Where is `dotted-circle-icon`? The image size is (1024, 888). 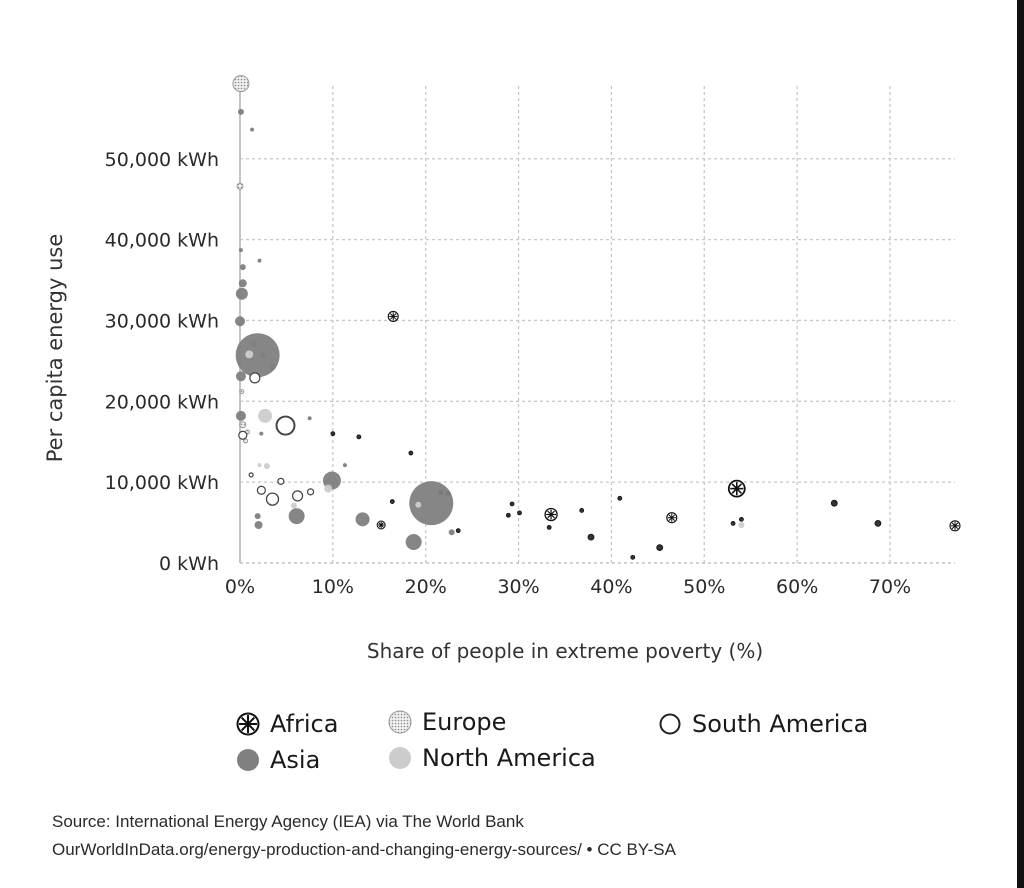
dotted-circle-icon is located at coordinates (400, 722).